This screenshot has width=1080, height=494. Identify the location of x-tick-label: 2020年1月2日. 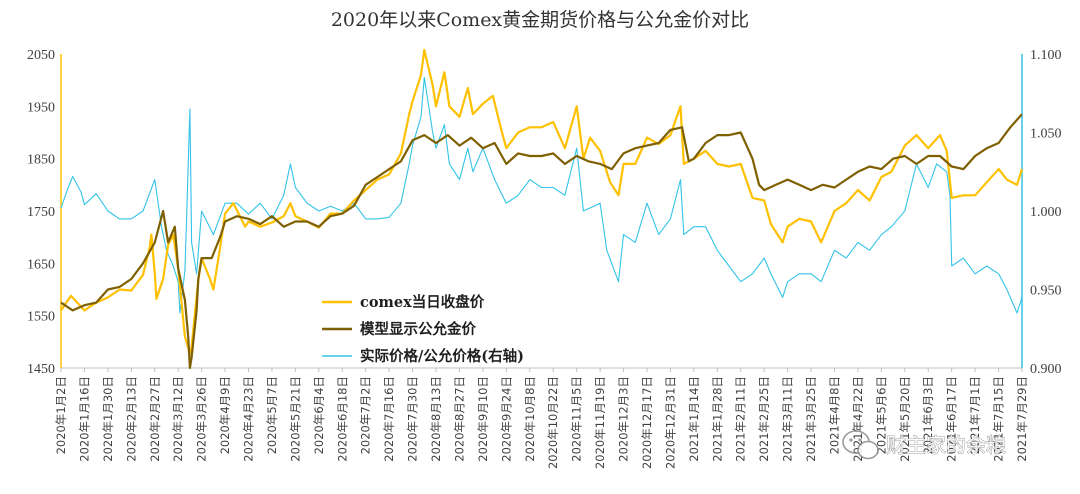
(61, 415).